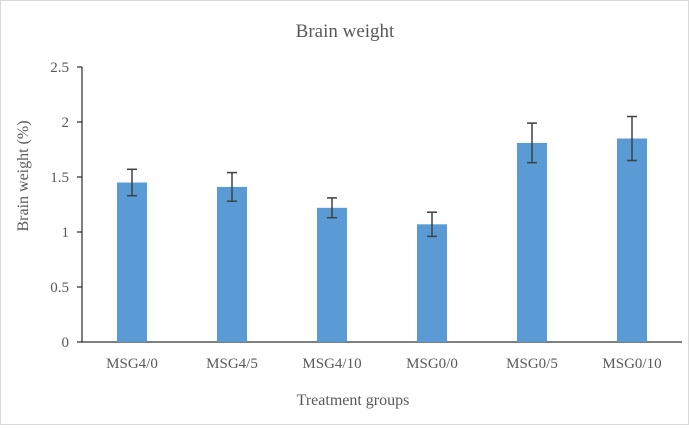 Image resolution: width=689 pixels, height=429 pixels. What do you see at coordinates (132, 364) in the screenshot?
I see `x-tick-label: MSG4/0` at bounding box center [132, 364].